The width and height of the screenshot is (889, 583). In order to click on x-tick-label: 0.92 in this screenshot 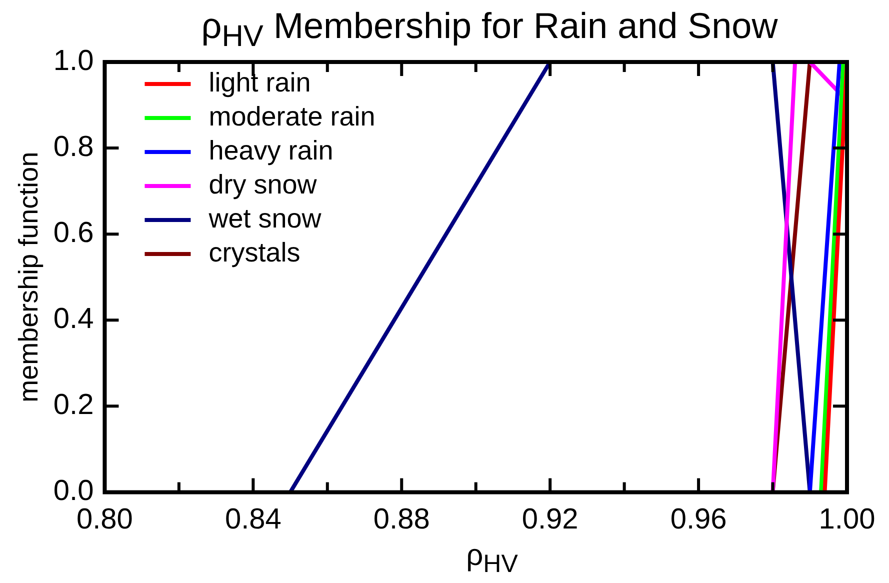, I will do `click(550, 520)`.